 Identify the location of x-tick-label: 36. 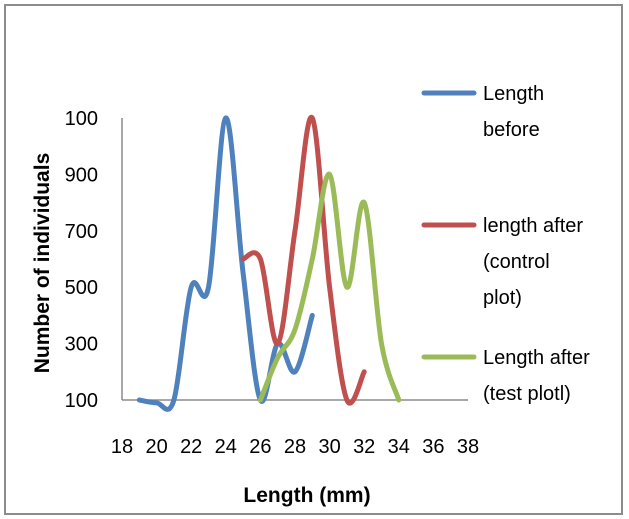
(433, 447).